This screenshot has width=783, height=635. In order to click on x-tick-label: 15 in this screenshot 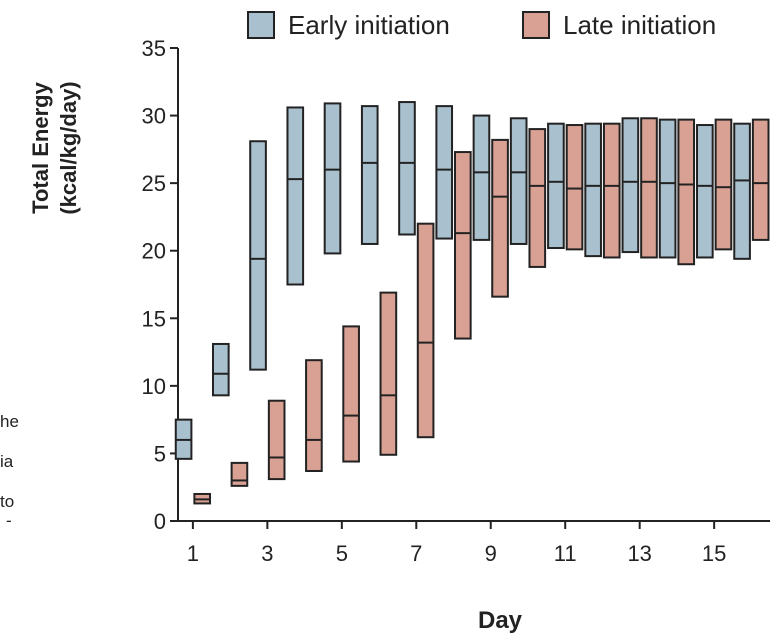, I will do `click(714, 553)`.